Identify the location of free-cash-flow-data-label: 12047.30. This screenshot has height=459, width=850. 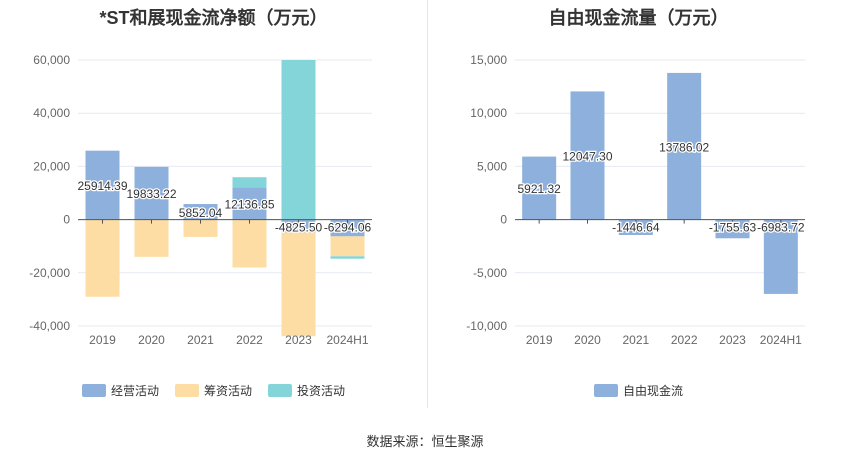
(587, 157).